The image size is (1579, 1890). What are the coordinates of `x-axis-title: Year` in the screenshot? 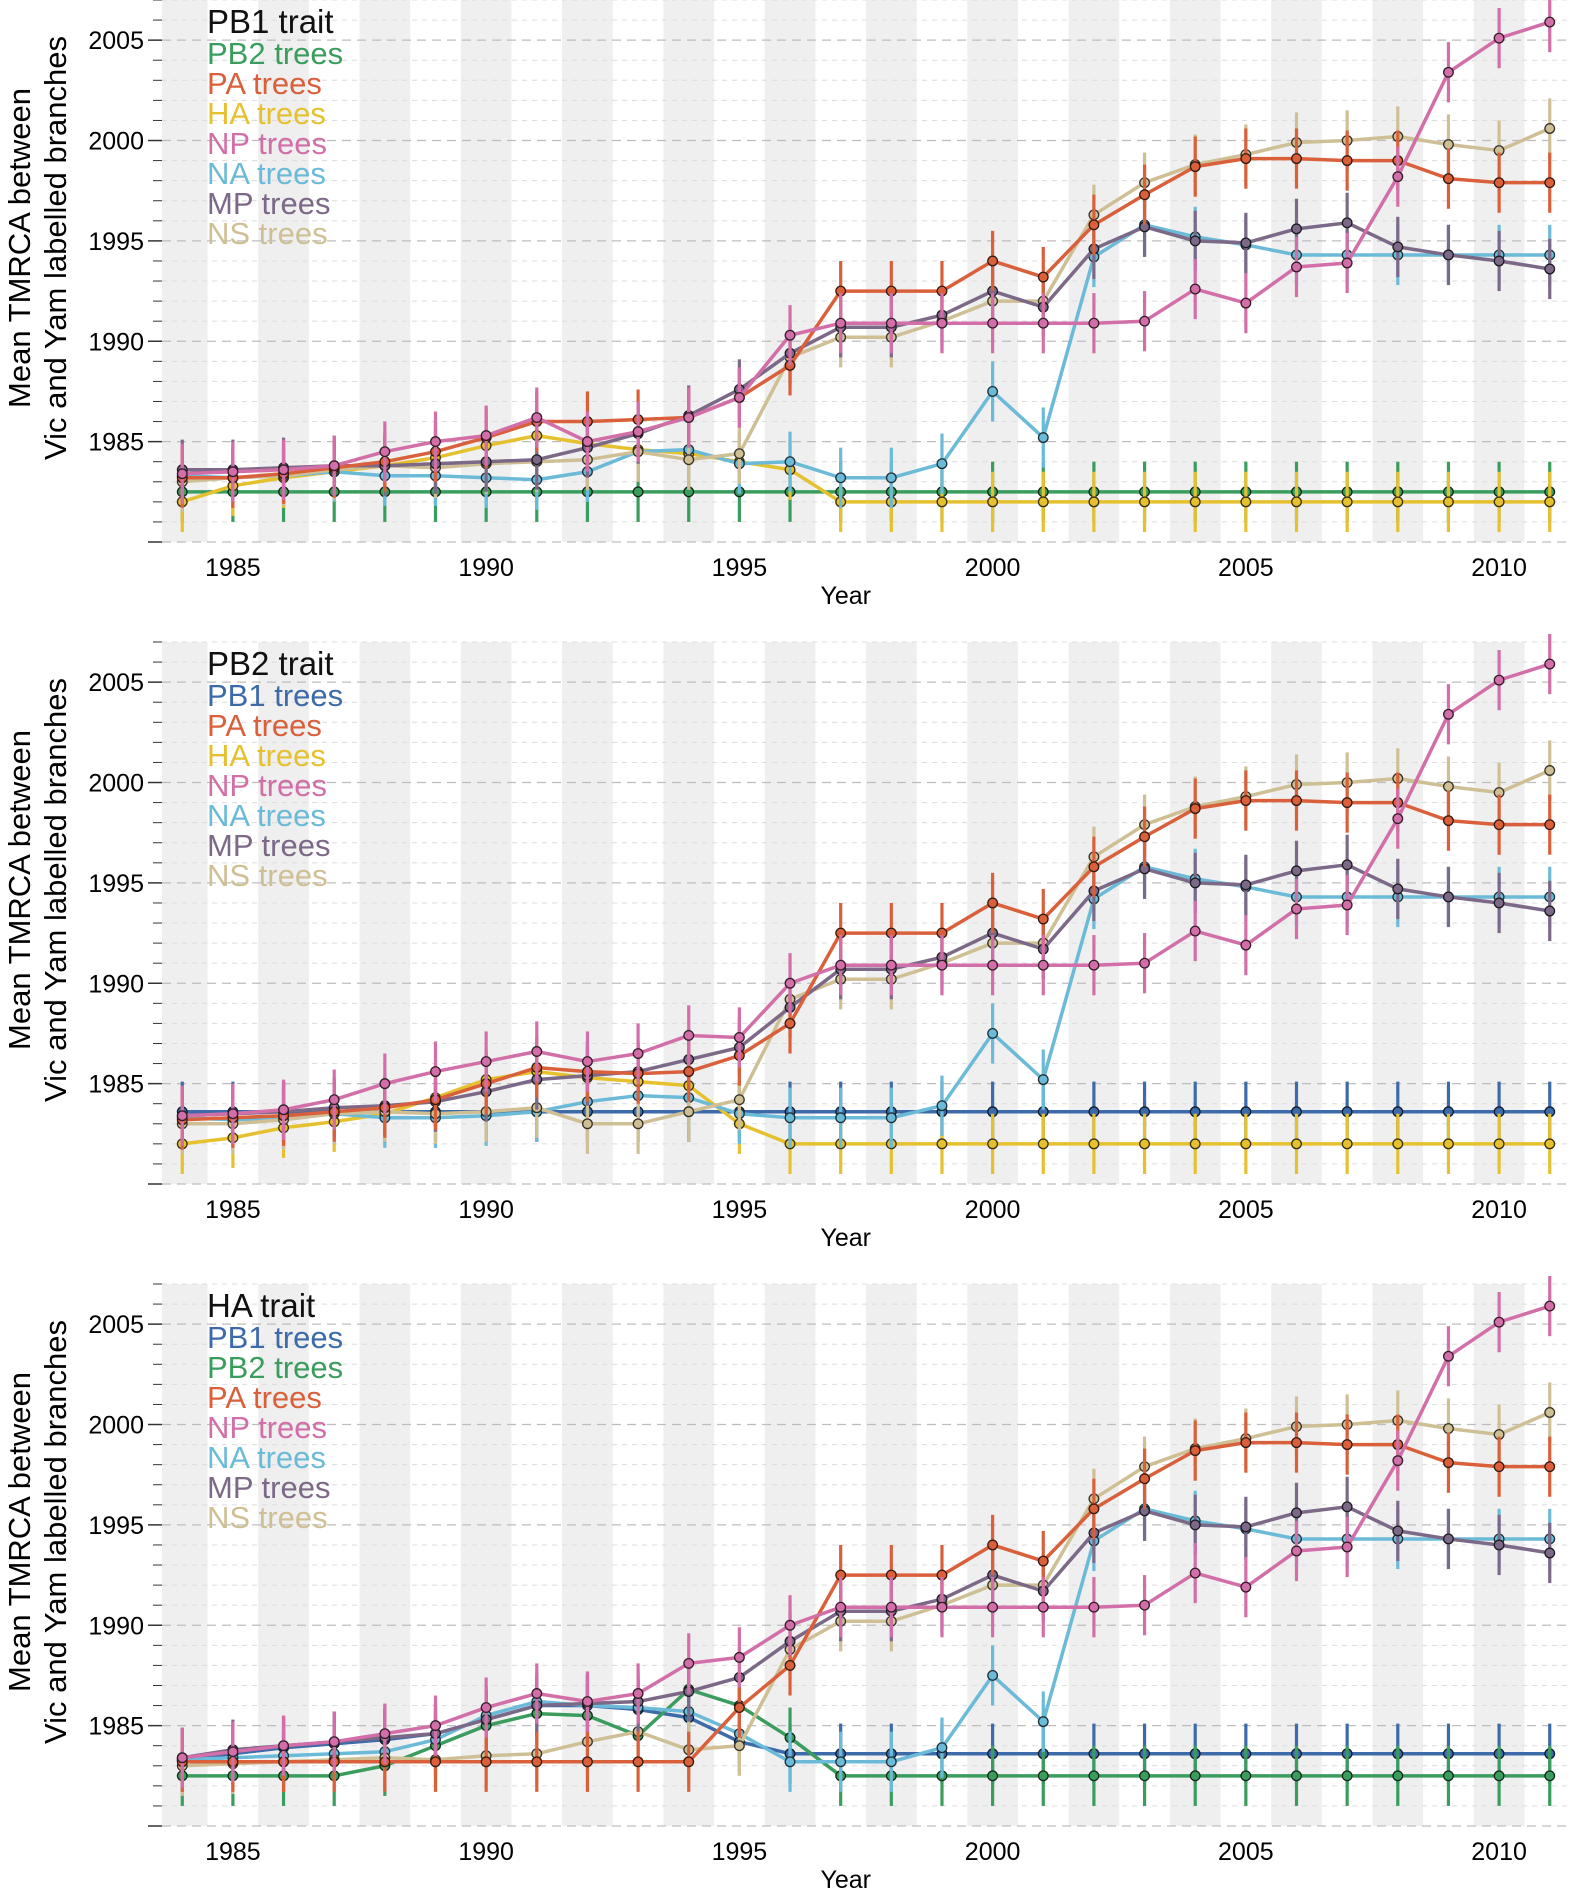 It's located at (845, 1878).